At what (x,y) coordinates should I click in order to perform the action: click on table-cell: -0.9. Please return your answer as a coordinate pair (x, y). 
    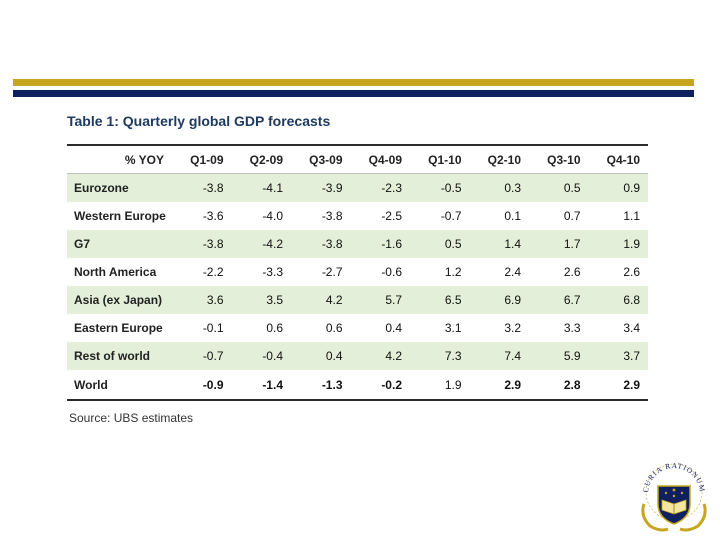
    Looking at the image, I should click on (213, 384).